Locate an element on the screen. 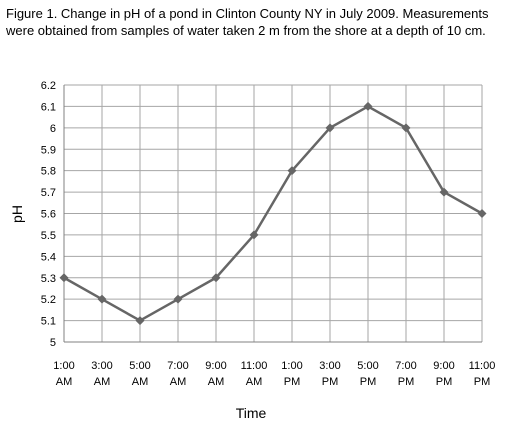  y-tick-label: 5.2 is located at coordinates (48, 300).